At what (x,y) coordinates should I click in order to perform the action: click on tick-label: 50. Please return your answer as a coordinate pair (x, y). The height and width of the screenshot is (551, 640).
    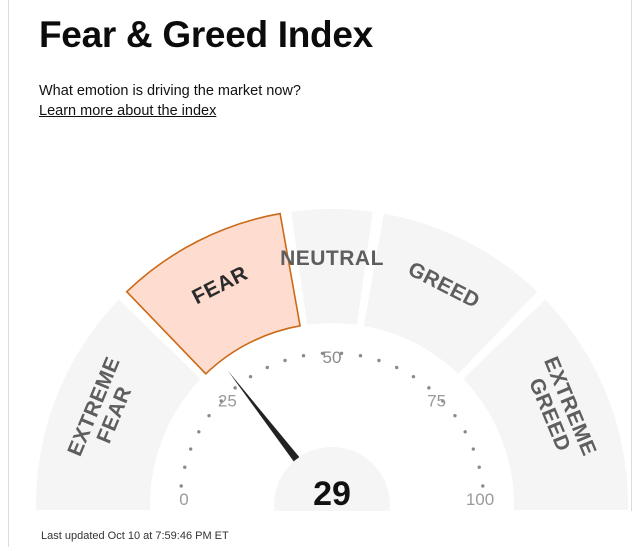
    Looking at the image, I should click on (332, 357).